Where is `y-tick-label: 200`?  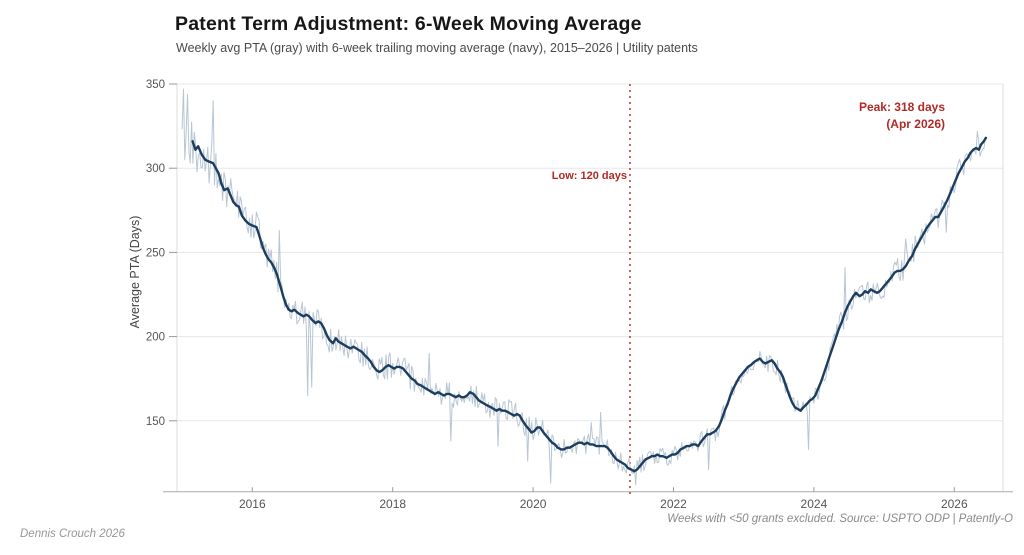
y-tick-label: 200 is located at coordinates (155, 338).